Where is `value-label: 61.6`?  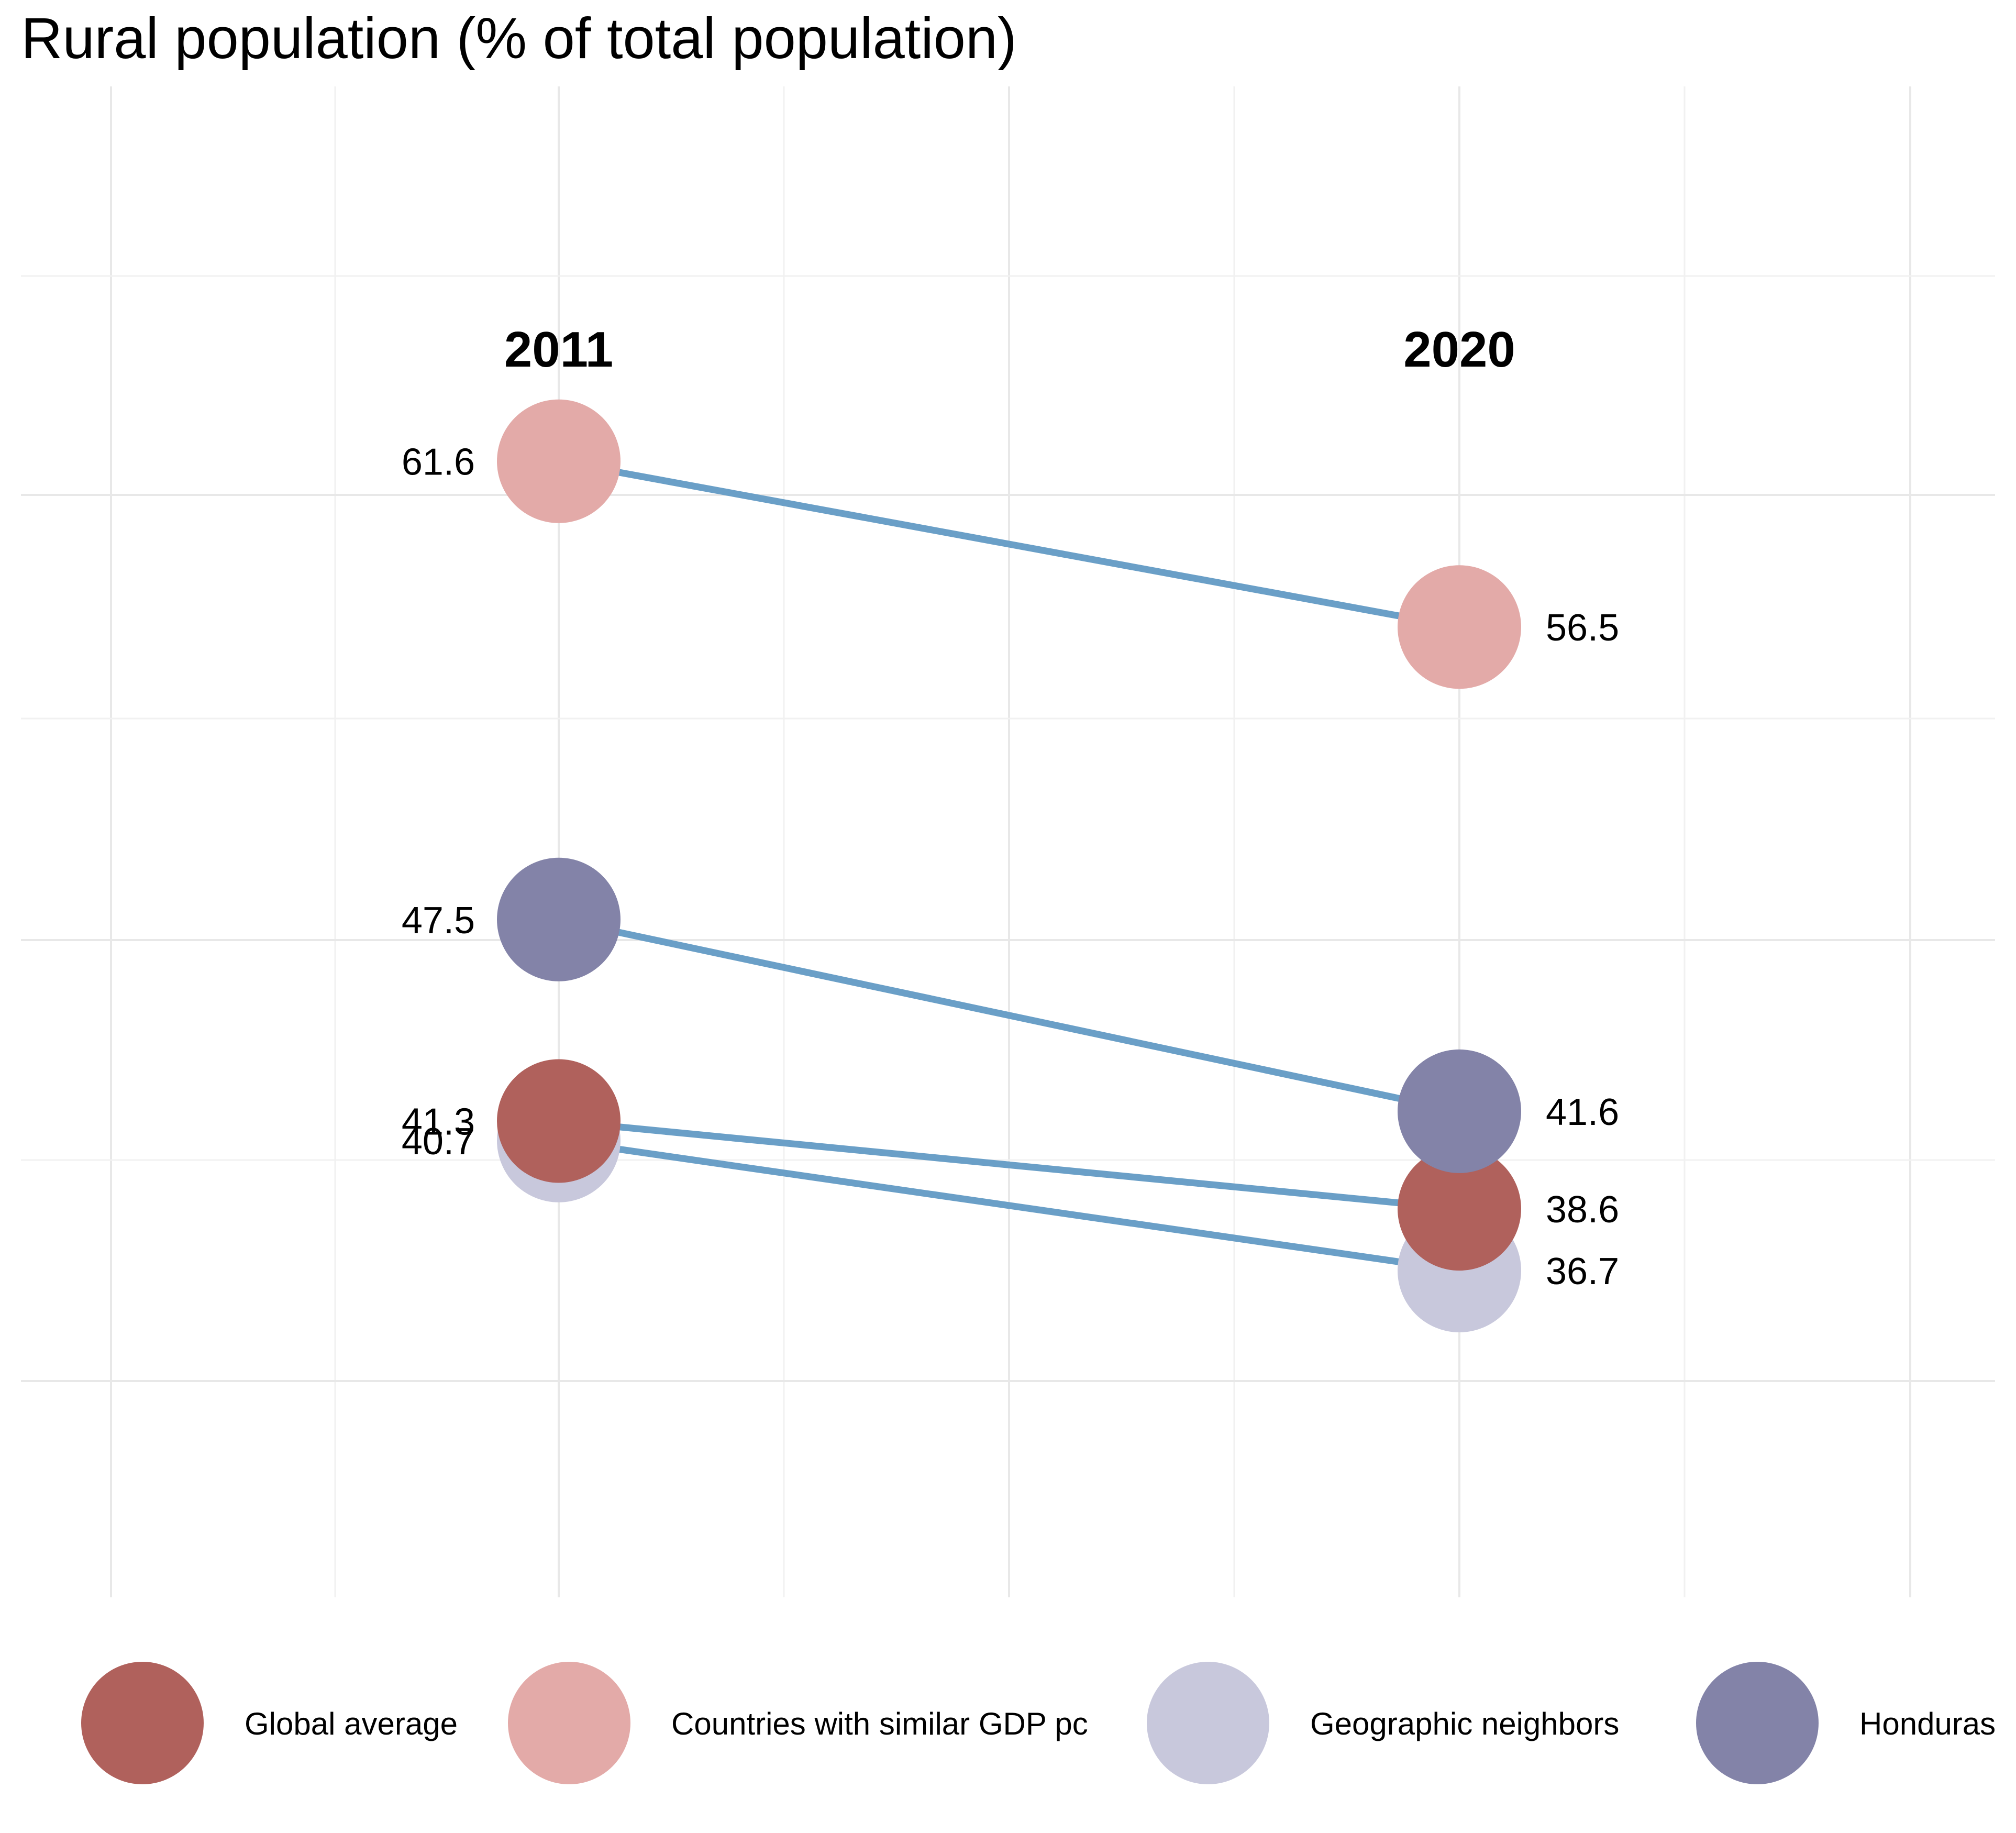
value-label: 61.6 is located at coordinates (439, 462).